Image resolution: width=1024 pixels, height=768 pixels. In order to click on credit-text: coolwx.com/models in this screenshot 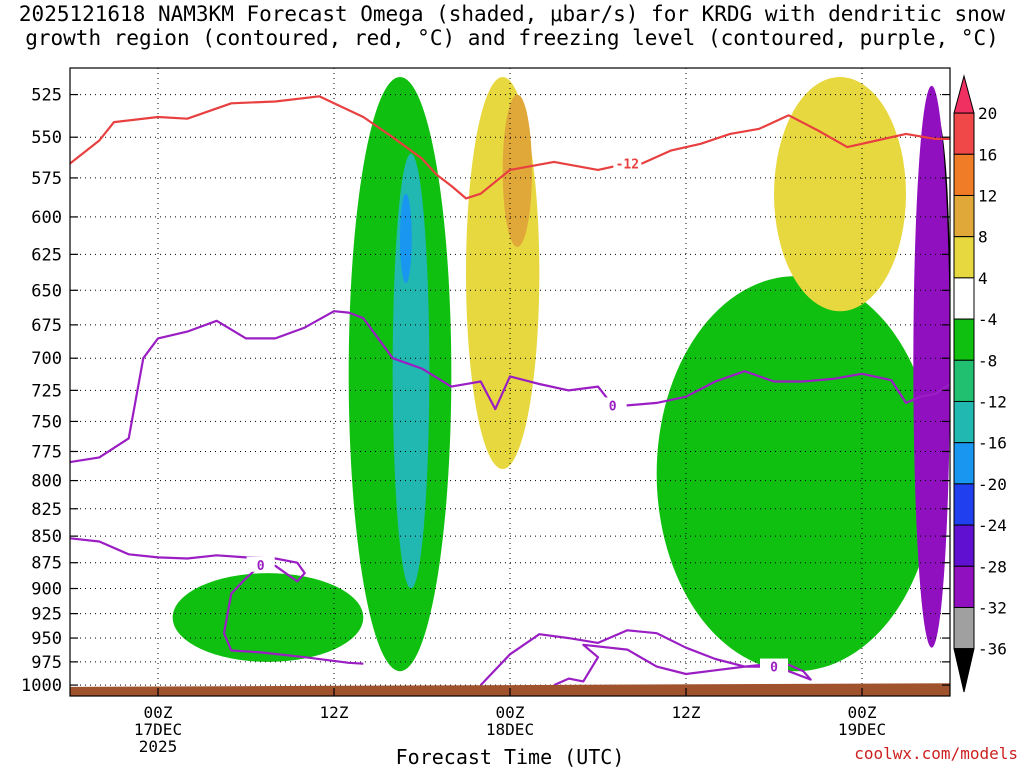, I will do `click(936, 753)`.